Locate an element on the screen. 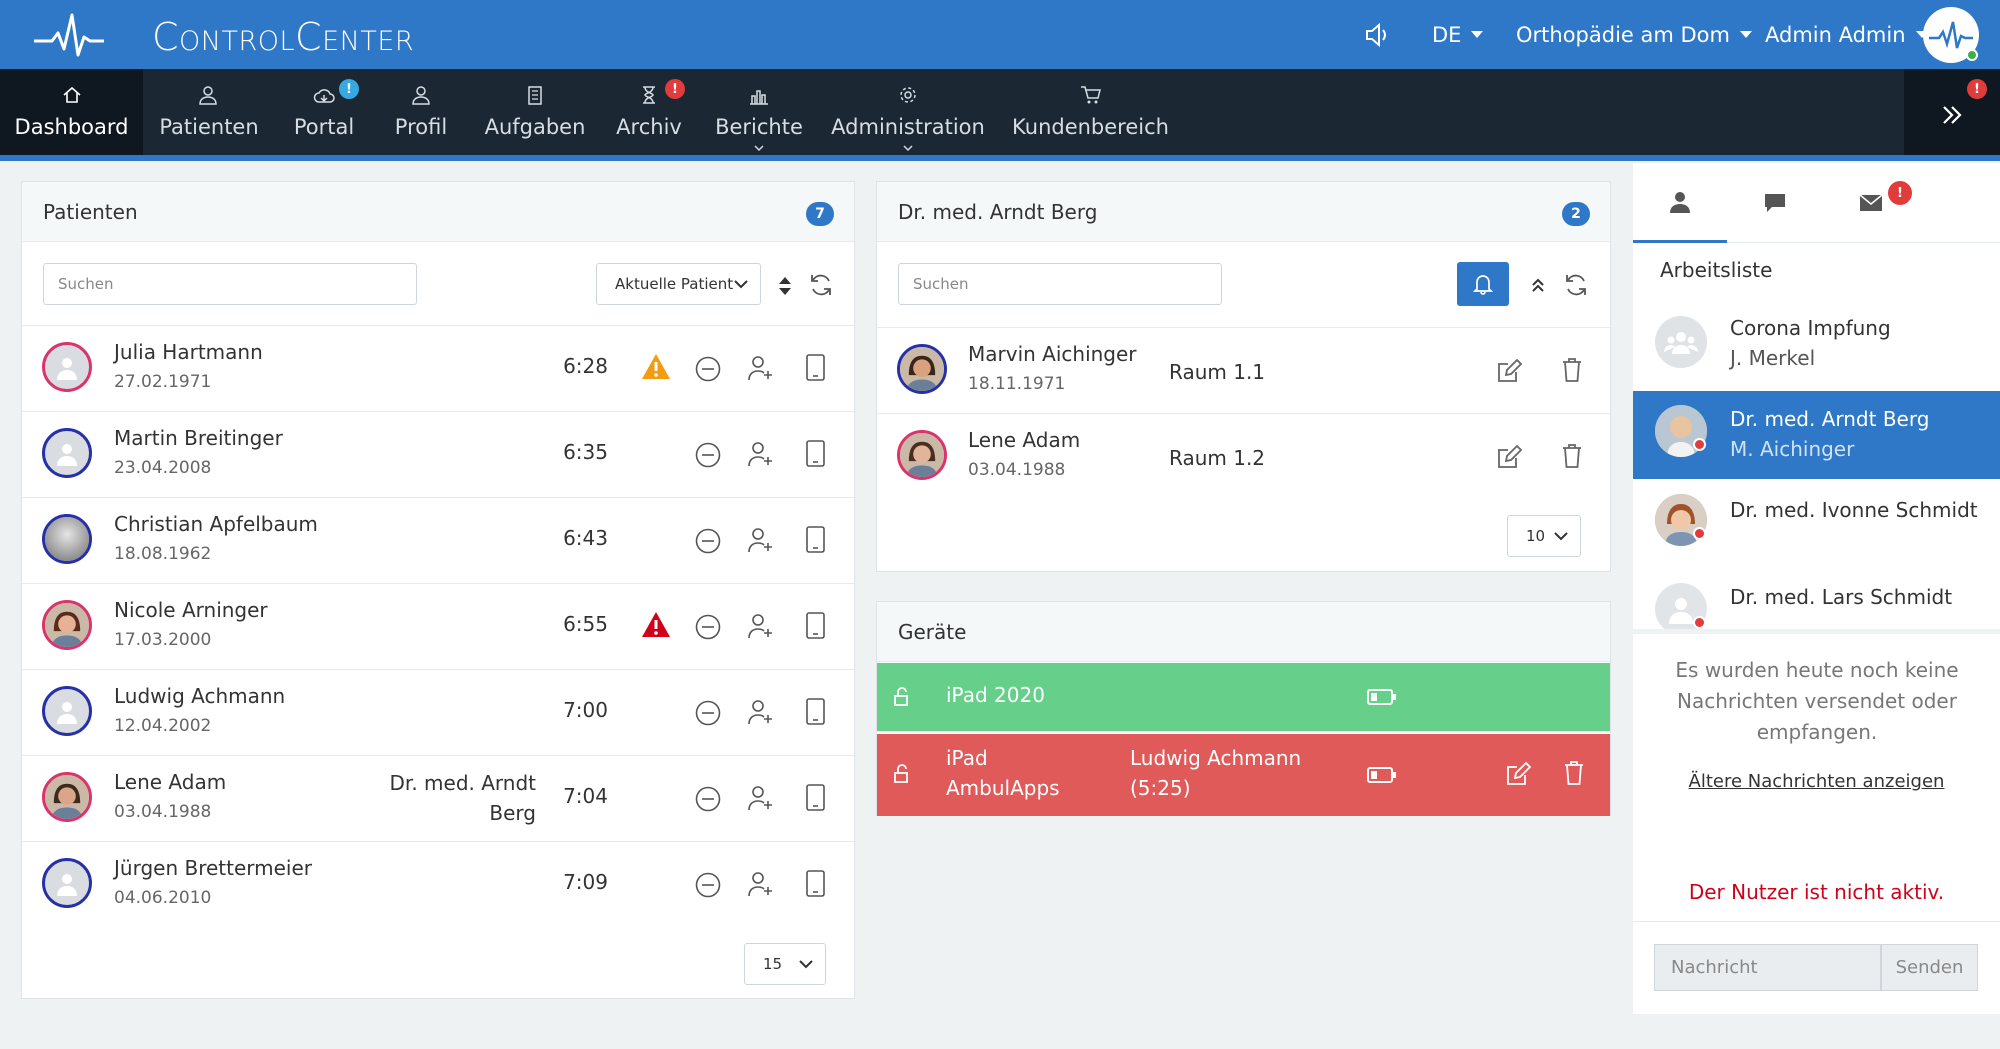  patient-dob: 03.04.1988 is located at coordinates (163, 812).